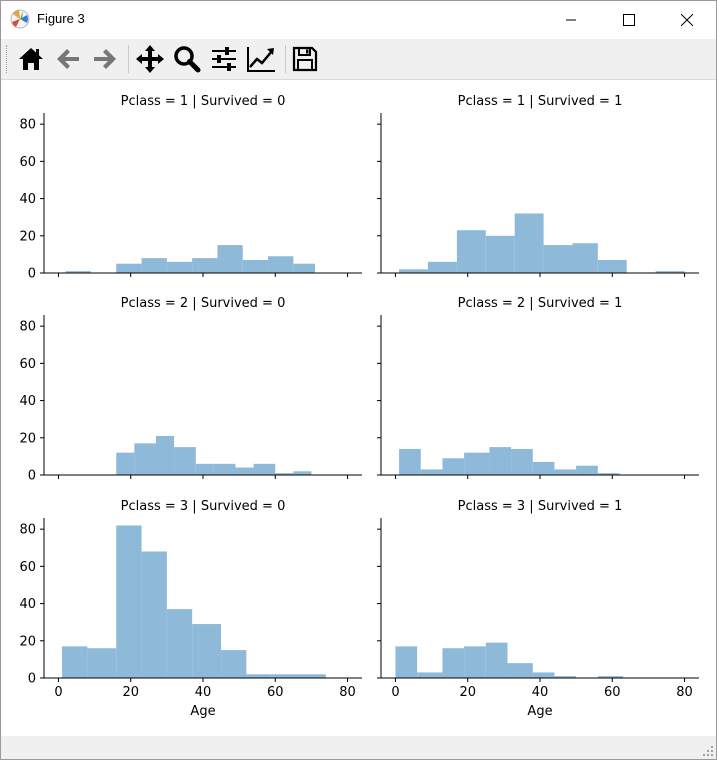 The height and width of the screenshot is (760, 717). I want to click on forward-arrow-icon, so click(105, 59).